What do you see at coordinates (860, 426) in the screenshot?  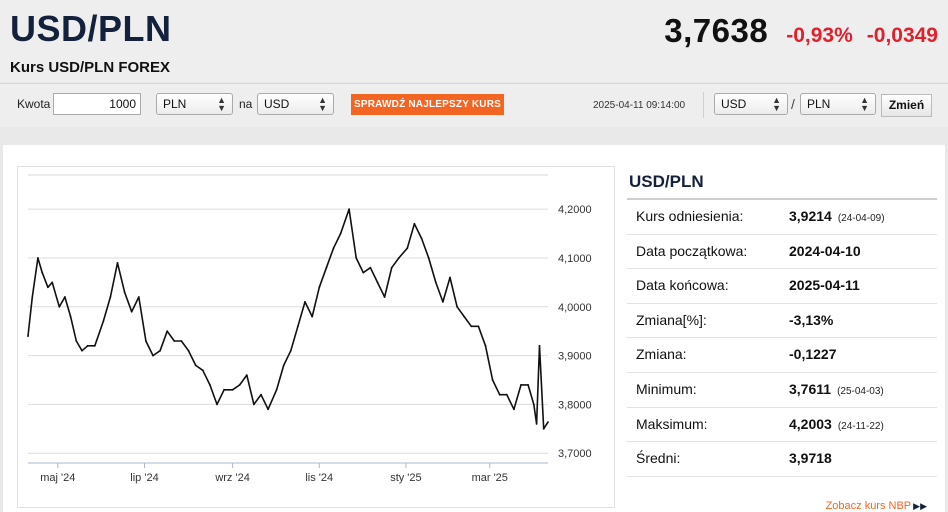 I see `stats-date: (24-11-22)` at bounding box center [860, 426].